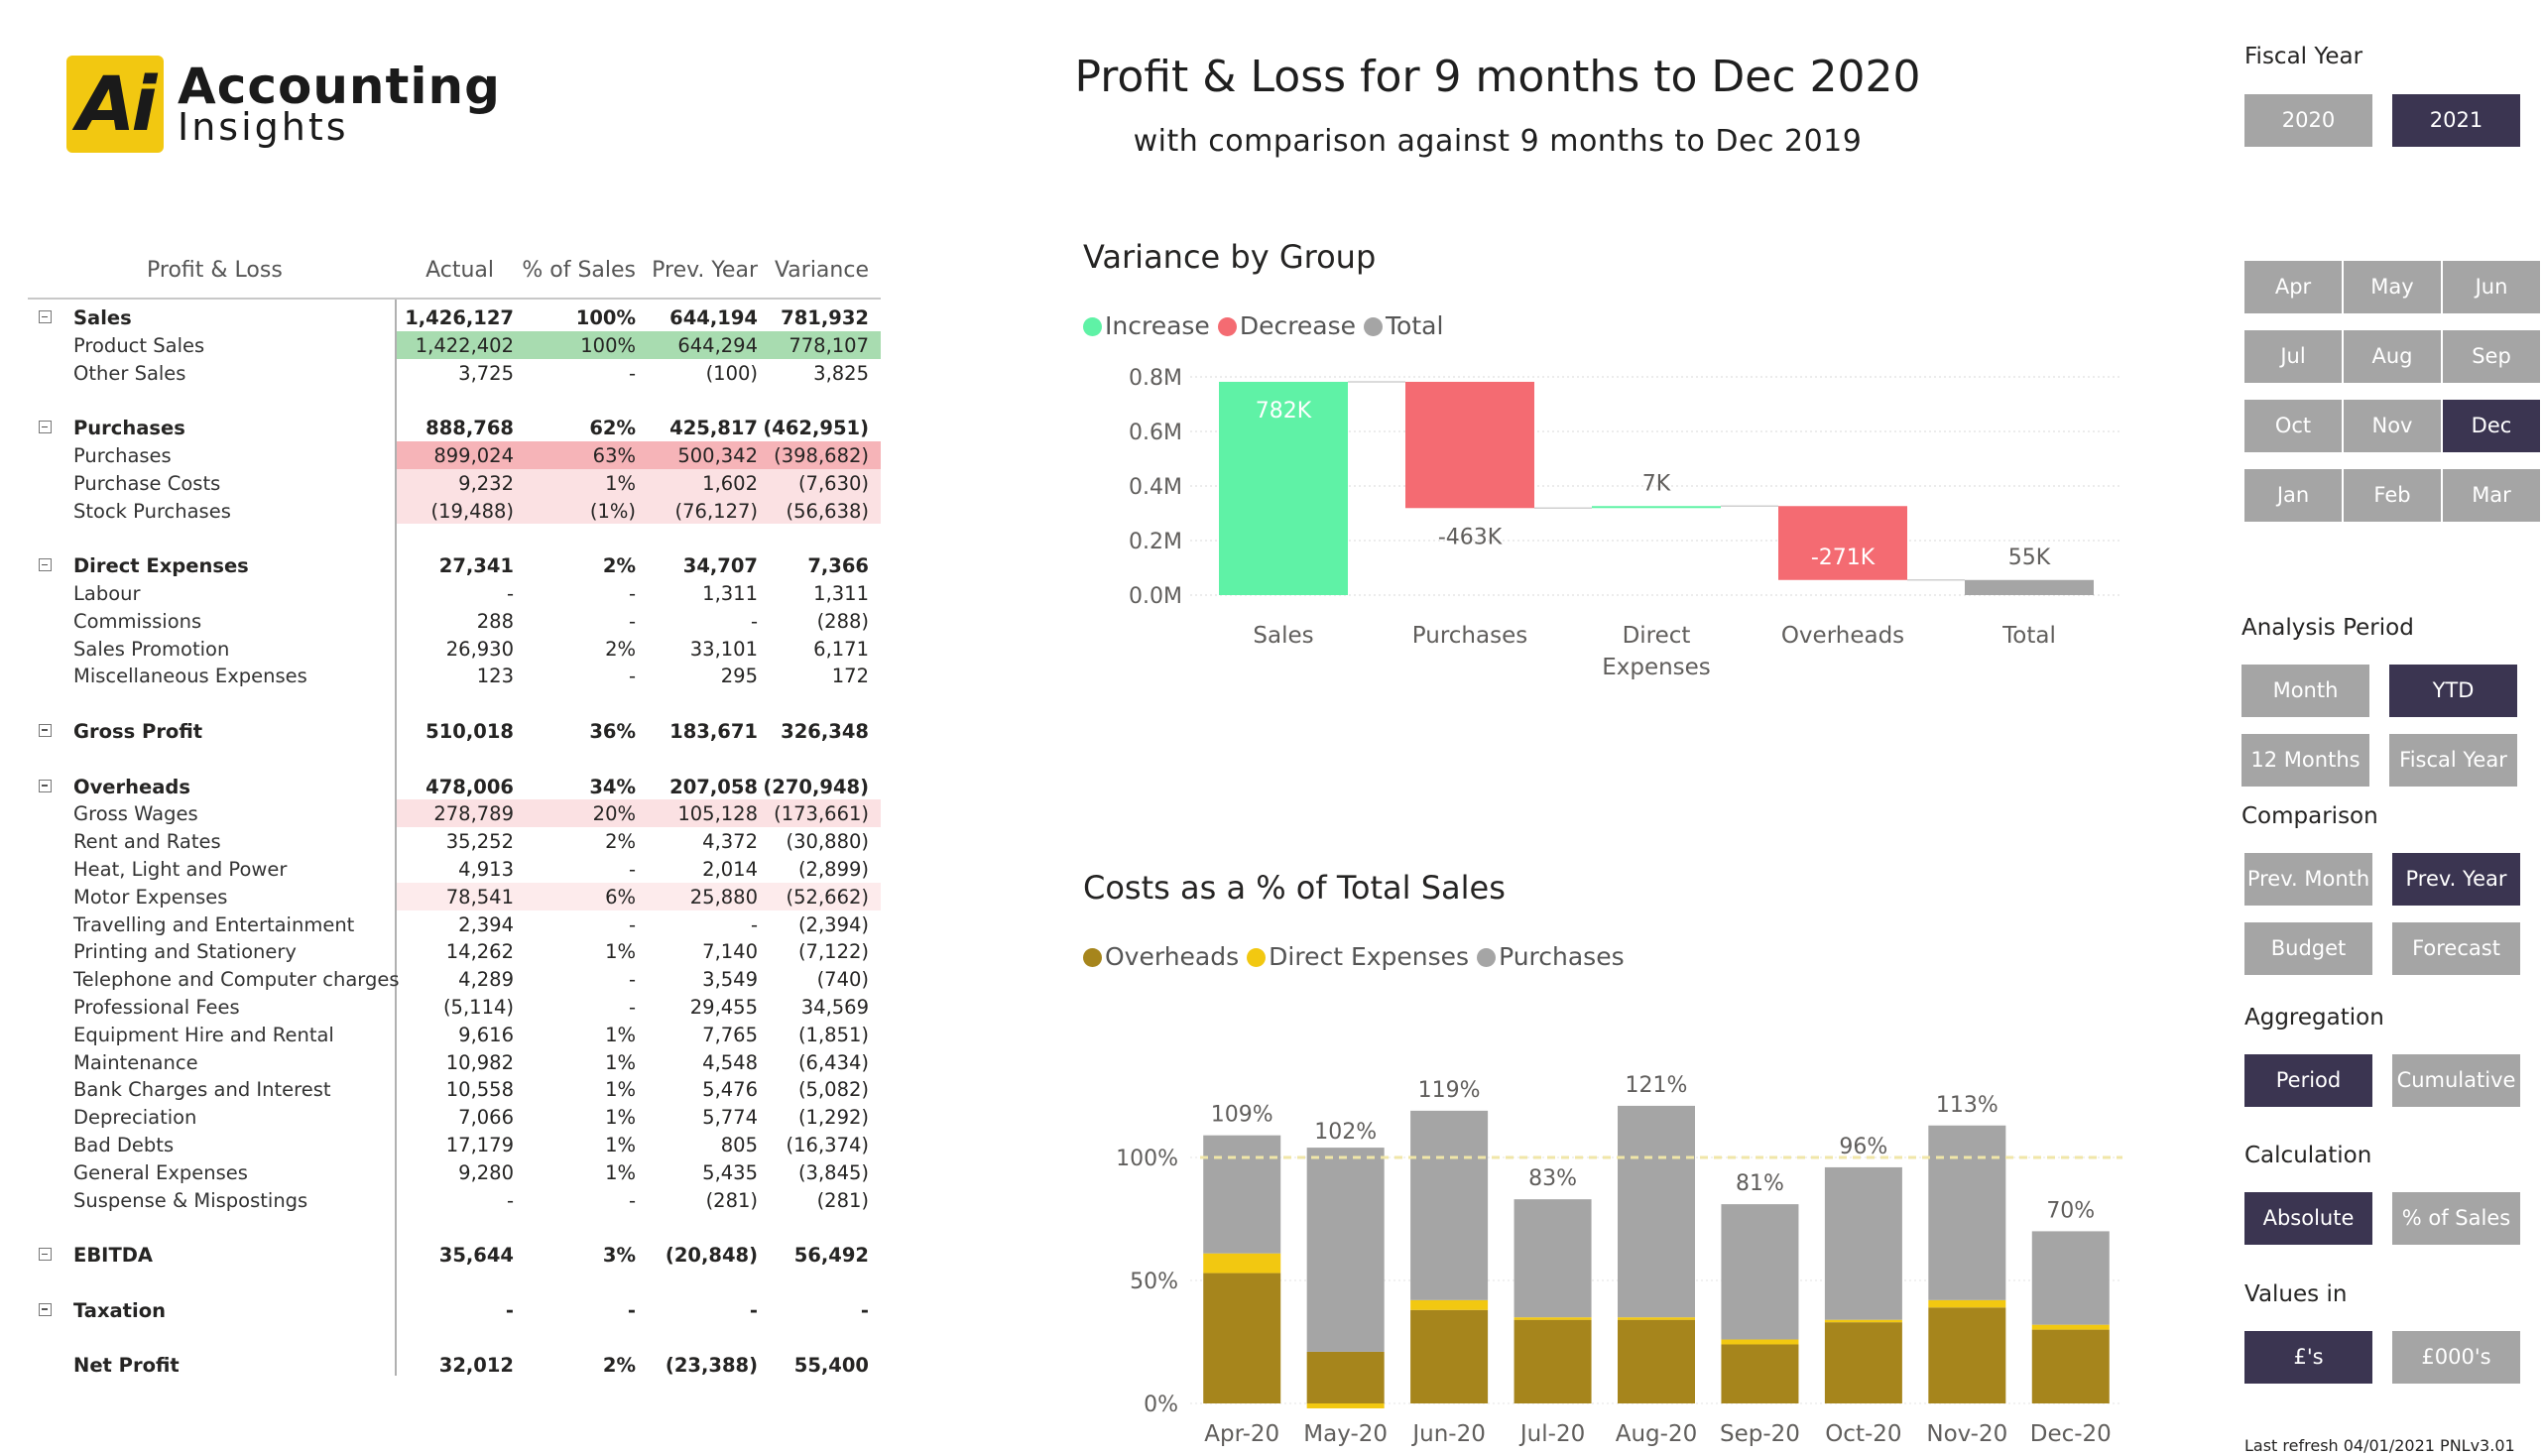  I want to click on table-cell: 5,774, so click(730, 1118).